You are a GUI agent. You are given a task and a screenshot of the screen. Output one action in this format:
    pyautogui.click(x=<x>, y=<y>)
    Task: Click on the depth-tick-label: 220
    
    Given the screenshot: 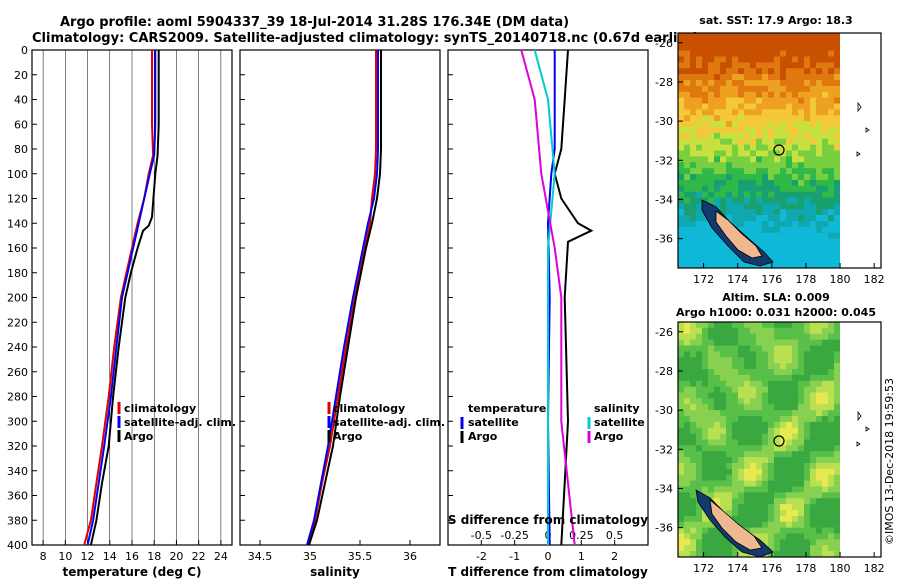 What is the action you would take?
    pyautogui.click(x=17, y=322)
    